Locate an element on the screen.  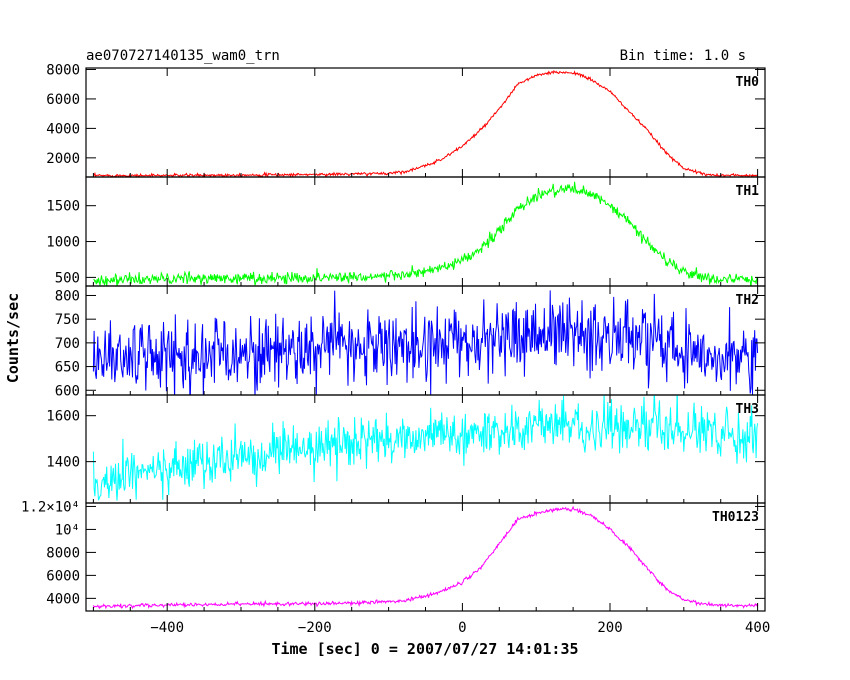
y-tick-label-th3: 1400 is located at coordinates (63, 463).